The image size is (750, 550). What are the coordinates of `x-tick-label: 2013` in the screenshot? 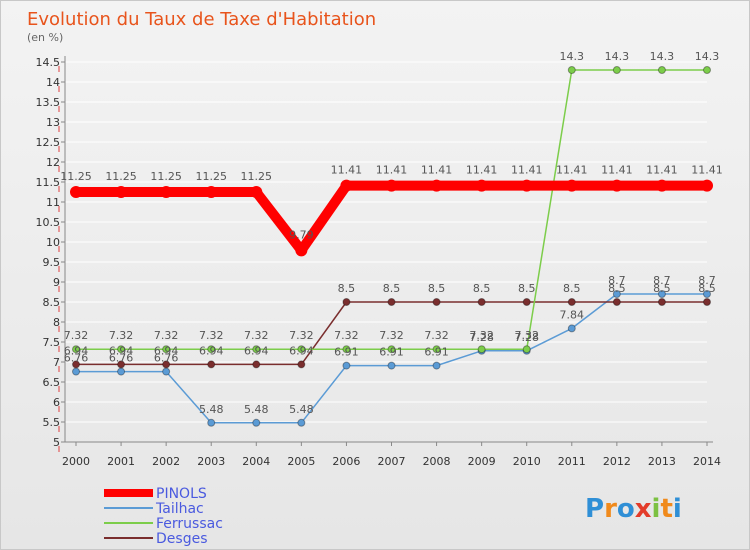 It's located at (662, 461).